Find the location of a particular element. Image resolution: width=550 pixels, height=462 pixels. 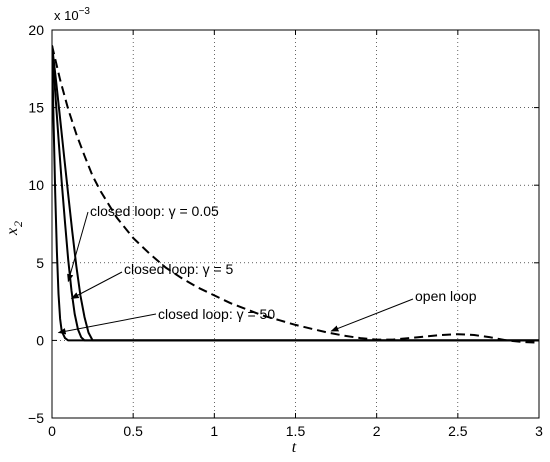

annotation-label: closed loop: γ = 0.05 is located at coordinates (154, 211).